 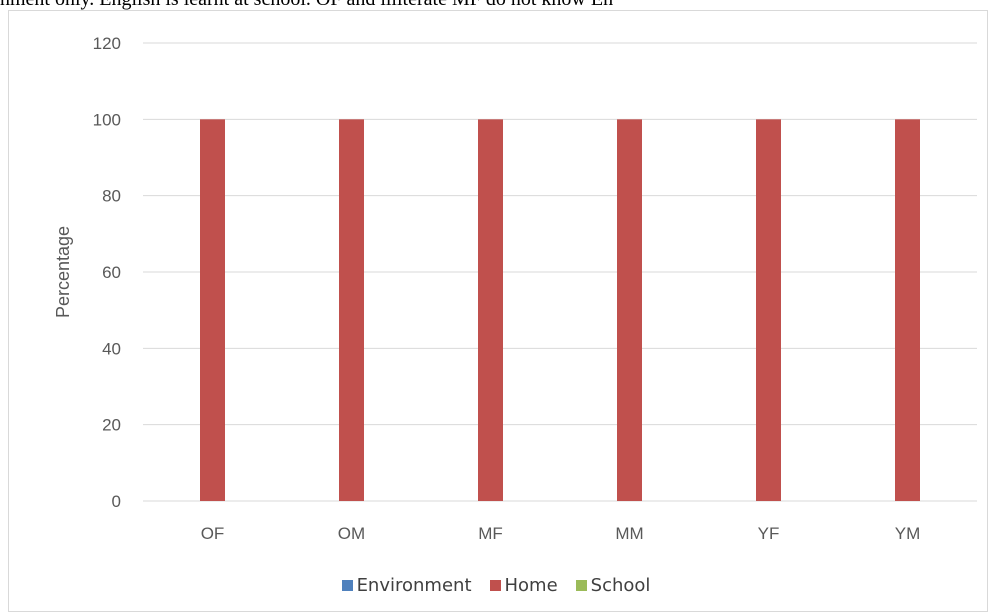 What do you see at coordinates (581, 585) in the screenshot?
I see `legend-swatch-school` at bounding box center [581, 585].